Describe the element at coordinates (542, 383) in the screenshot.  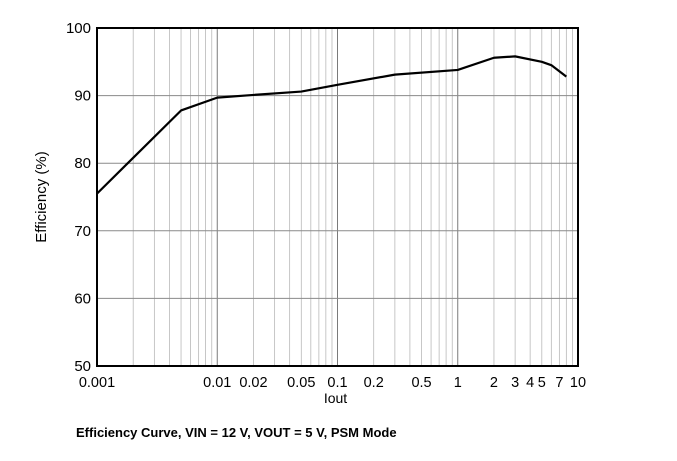
I see `x-tick-label: 5` at that location.